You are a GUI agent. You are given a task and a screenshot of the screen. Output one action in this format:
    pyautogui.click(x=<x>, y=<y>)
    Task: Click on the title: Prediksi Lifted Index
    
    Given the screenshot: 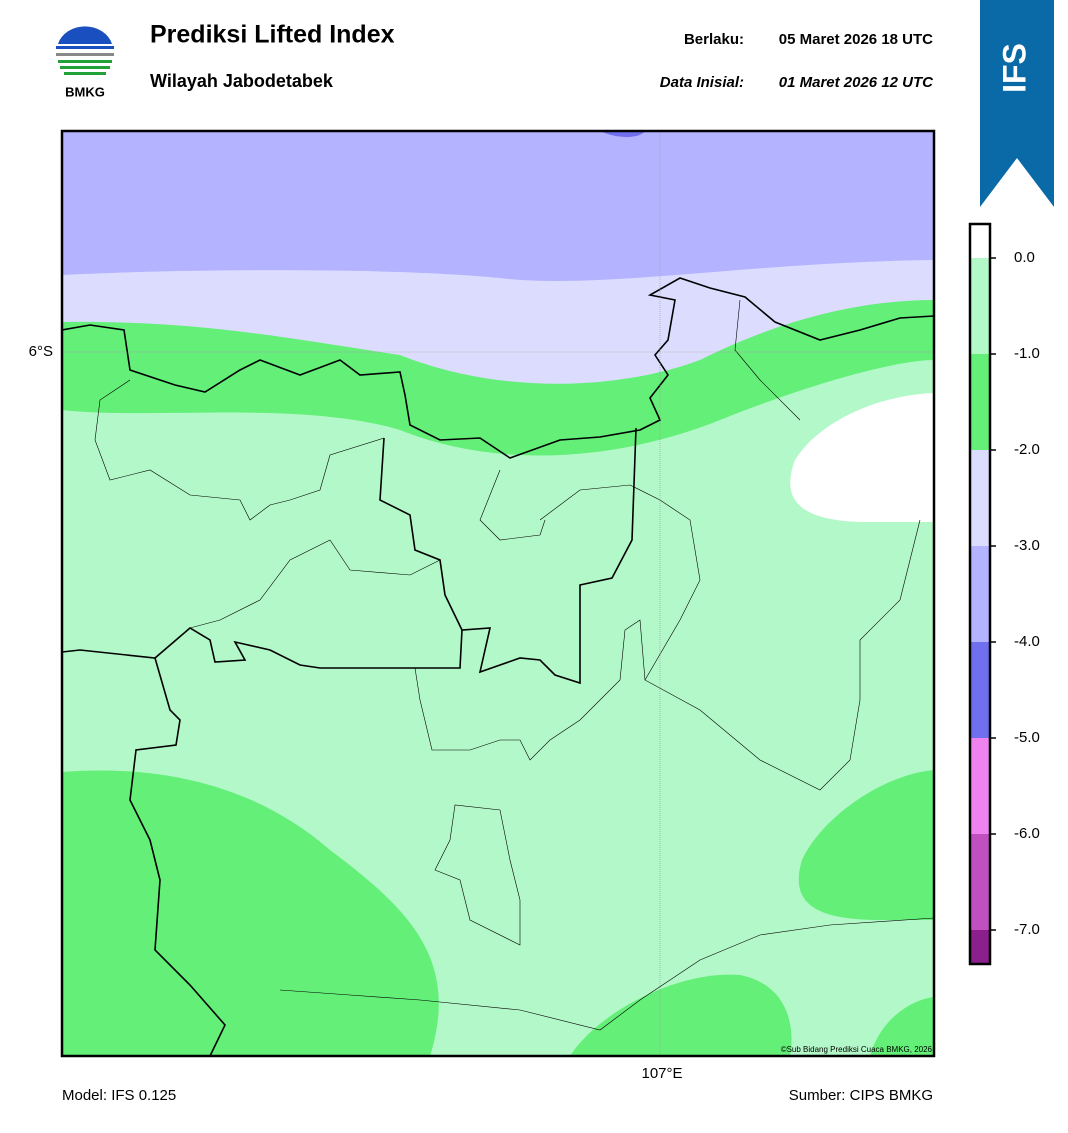 What is the action you would take?
    pyautogui.click(x=272, y=35)
    